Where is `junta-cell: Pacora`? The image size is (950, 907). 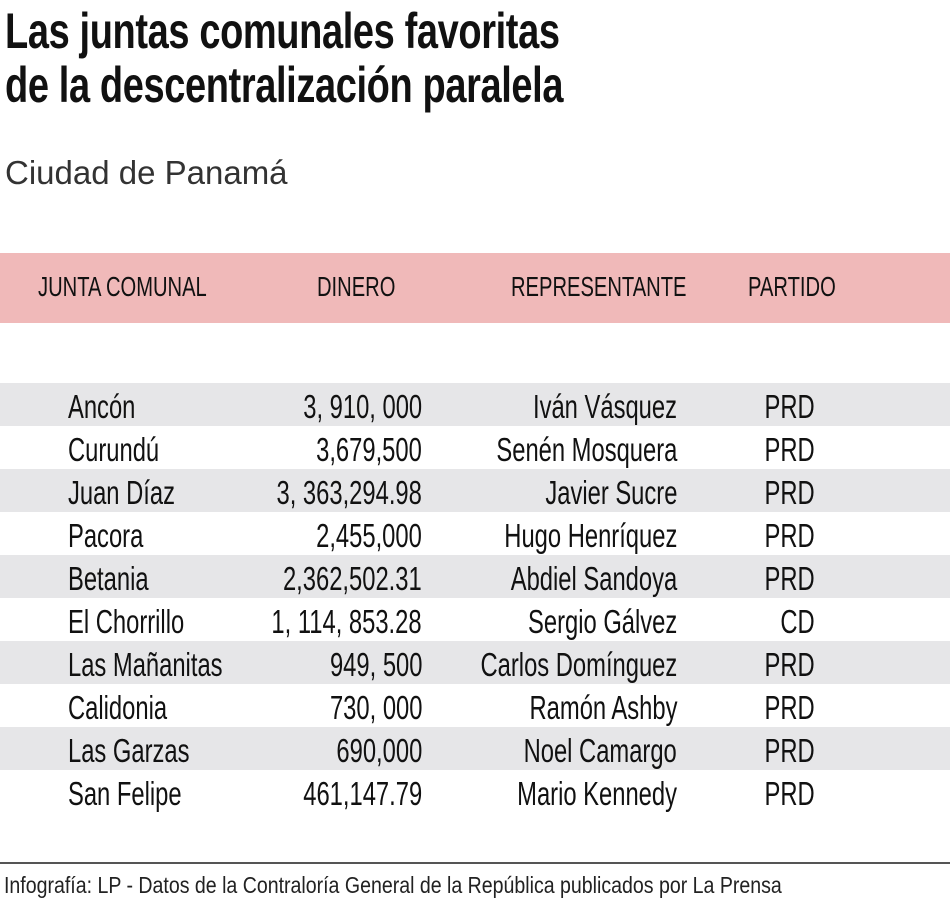
junta-cell: Pacora is located at coordinates (120, 536).